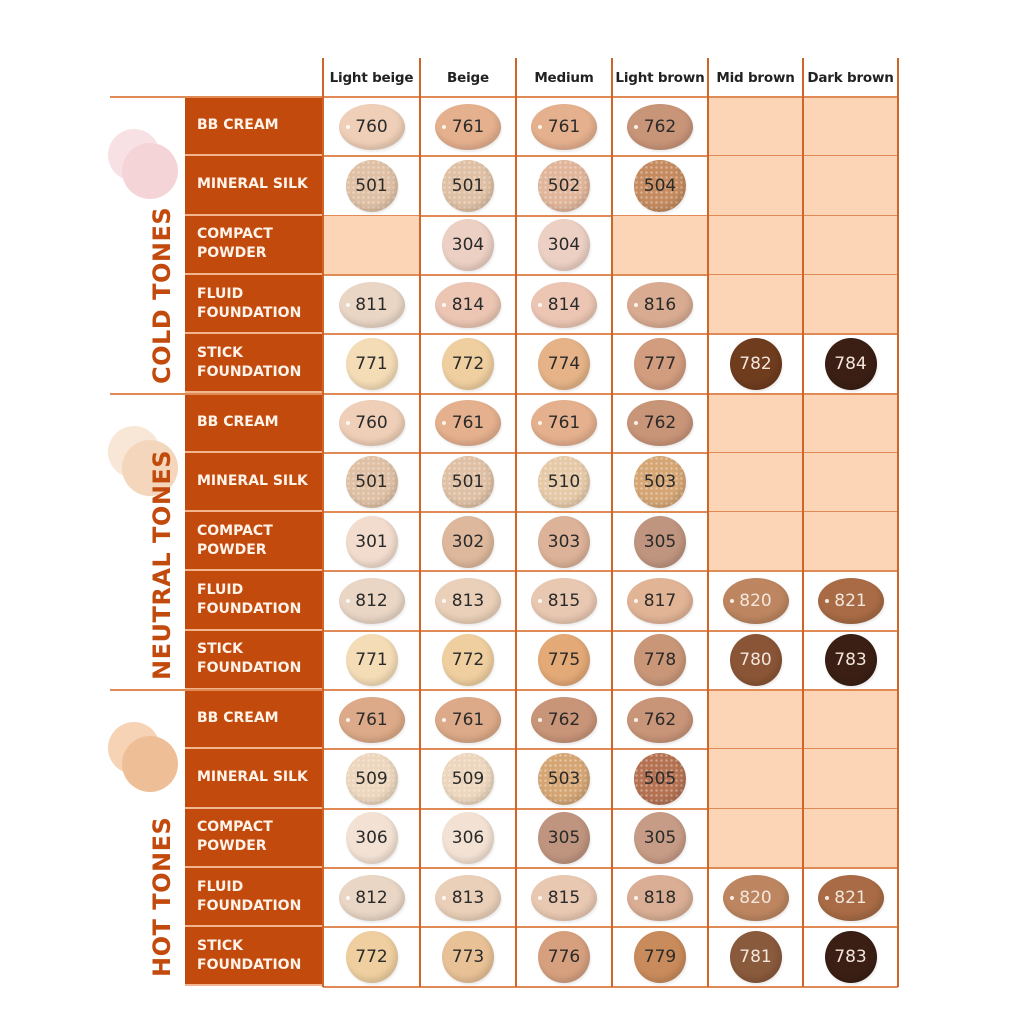 The image size is (1024, 1024). What do you see at coordinates (254, 838) in the screenshot?
I see `product-label: COMPACT POWDER` at bounding box center [254, 838].